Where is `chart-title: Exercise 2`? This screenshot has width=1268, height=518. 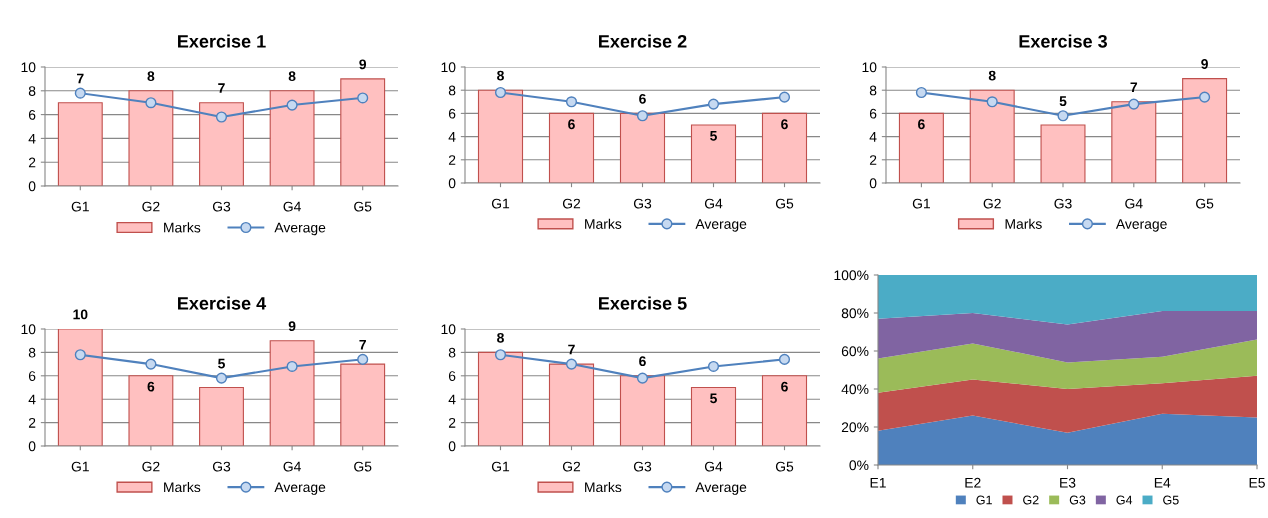 chart-title: Exercise 2 is located at coordinates (643, 41).